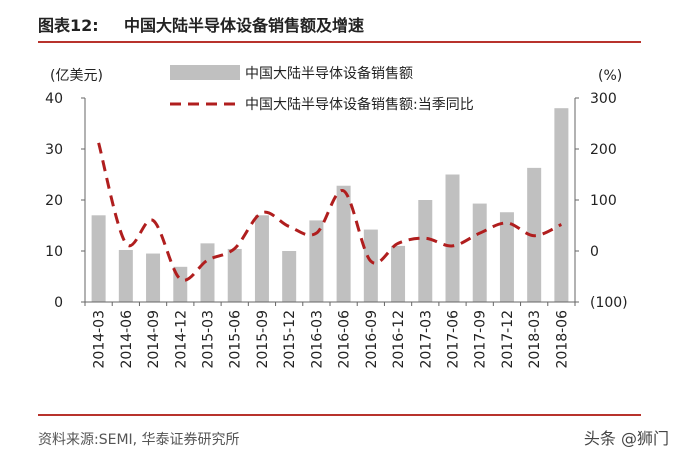  Describe the element at coordinates (372, 339) in the screenshot. I see `x-tick-label: 2016-09` at that location.